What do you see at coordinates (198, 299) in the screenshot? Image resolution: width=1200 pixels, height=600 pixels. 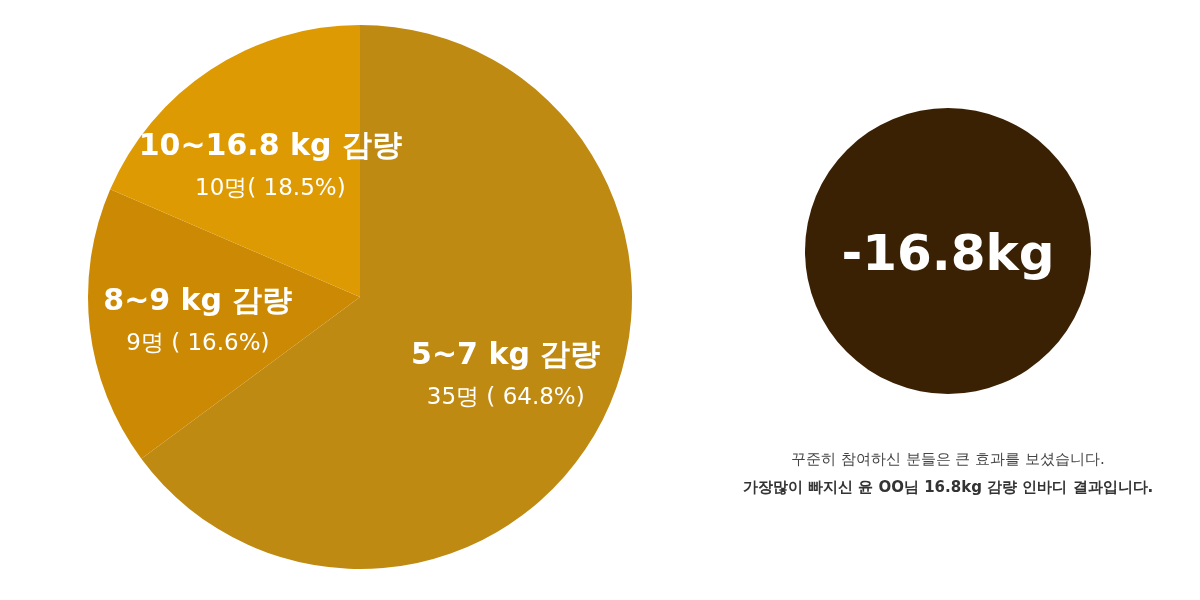 I see `slice-label: 8~9 kg 감량` at bounding box center [198, 299].